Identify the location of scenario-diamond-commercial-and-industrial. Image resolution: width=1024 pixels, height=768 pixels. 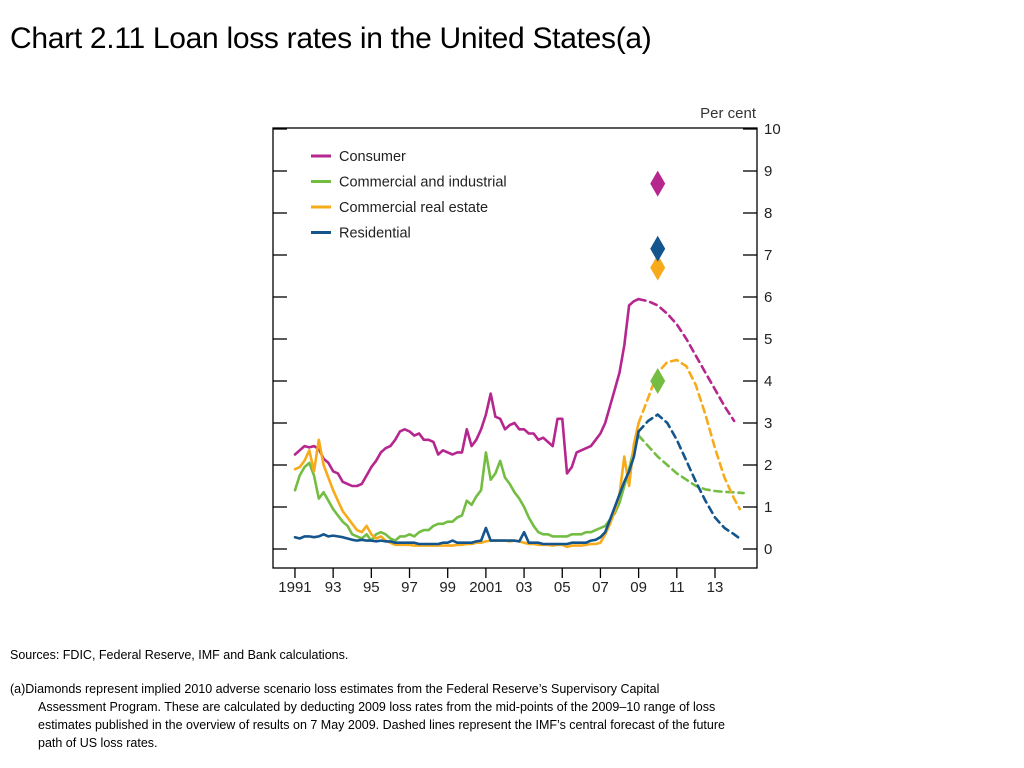
(658, 381).